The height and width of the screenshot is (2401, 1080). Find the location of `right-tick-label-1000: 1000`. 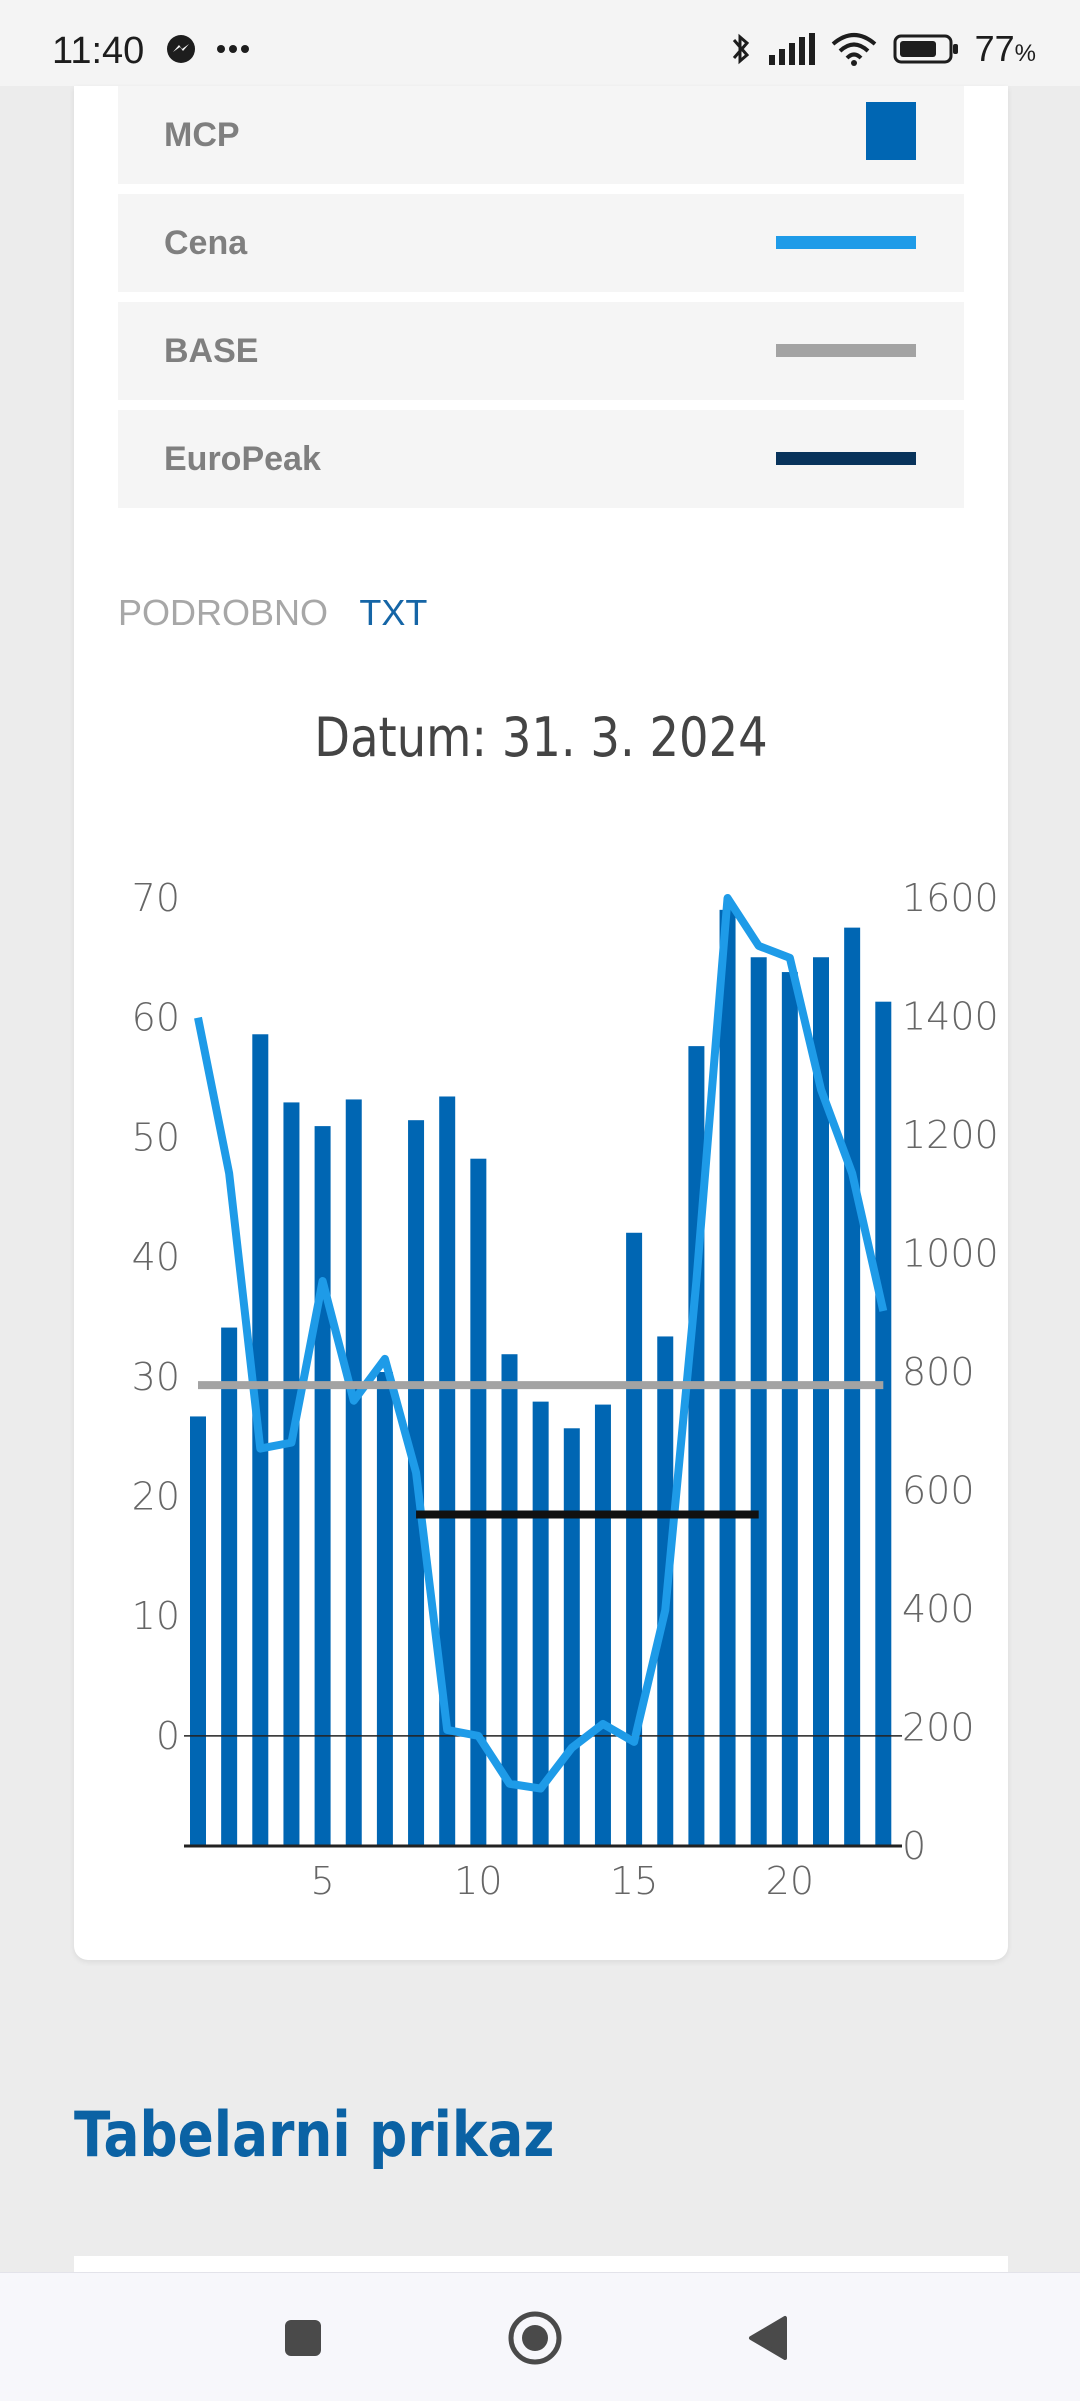

right-tick-label-1000: 1000 is located at coordinates (950, 1254).